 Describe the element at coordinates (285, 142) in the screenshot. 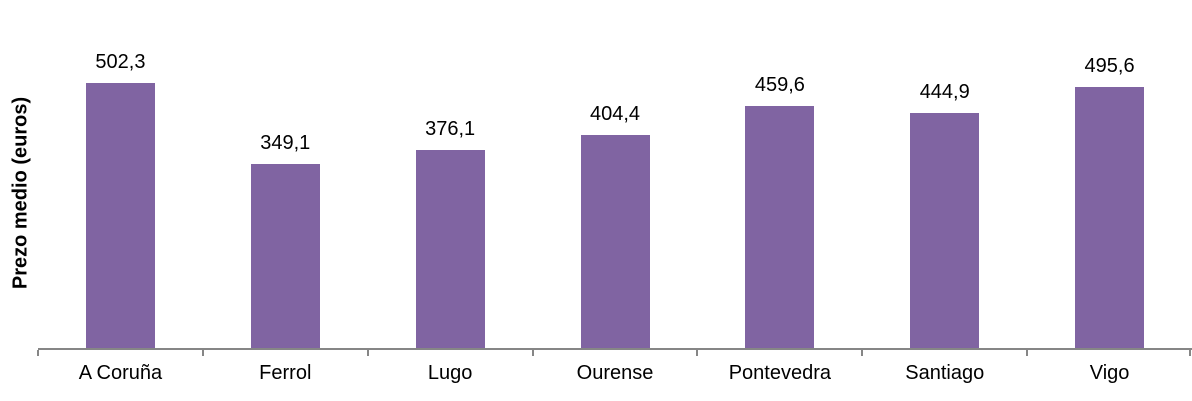

I see `bar-value-label: 349,1` at that location.